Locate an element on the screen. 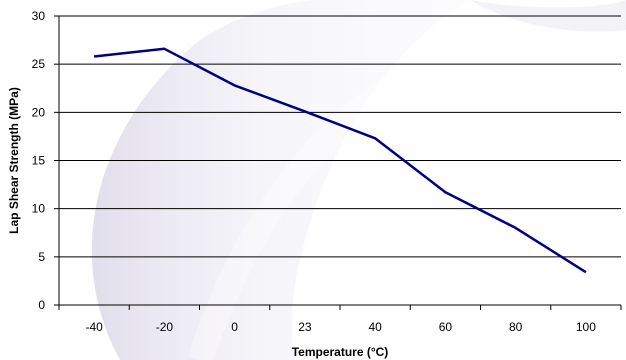 The width and height of the screenshot is (626, 360). y-tick-label: 15 is located at coordinates (39, 161).